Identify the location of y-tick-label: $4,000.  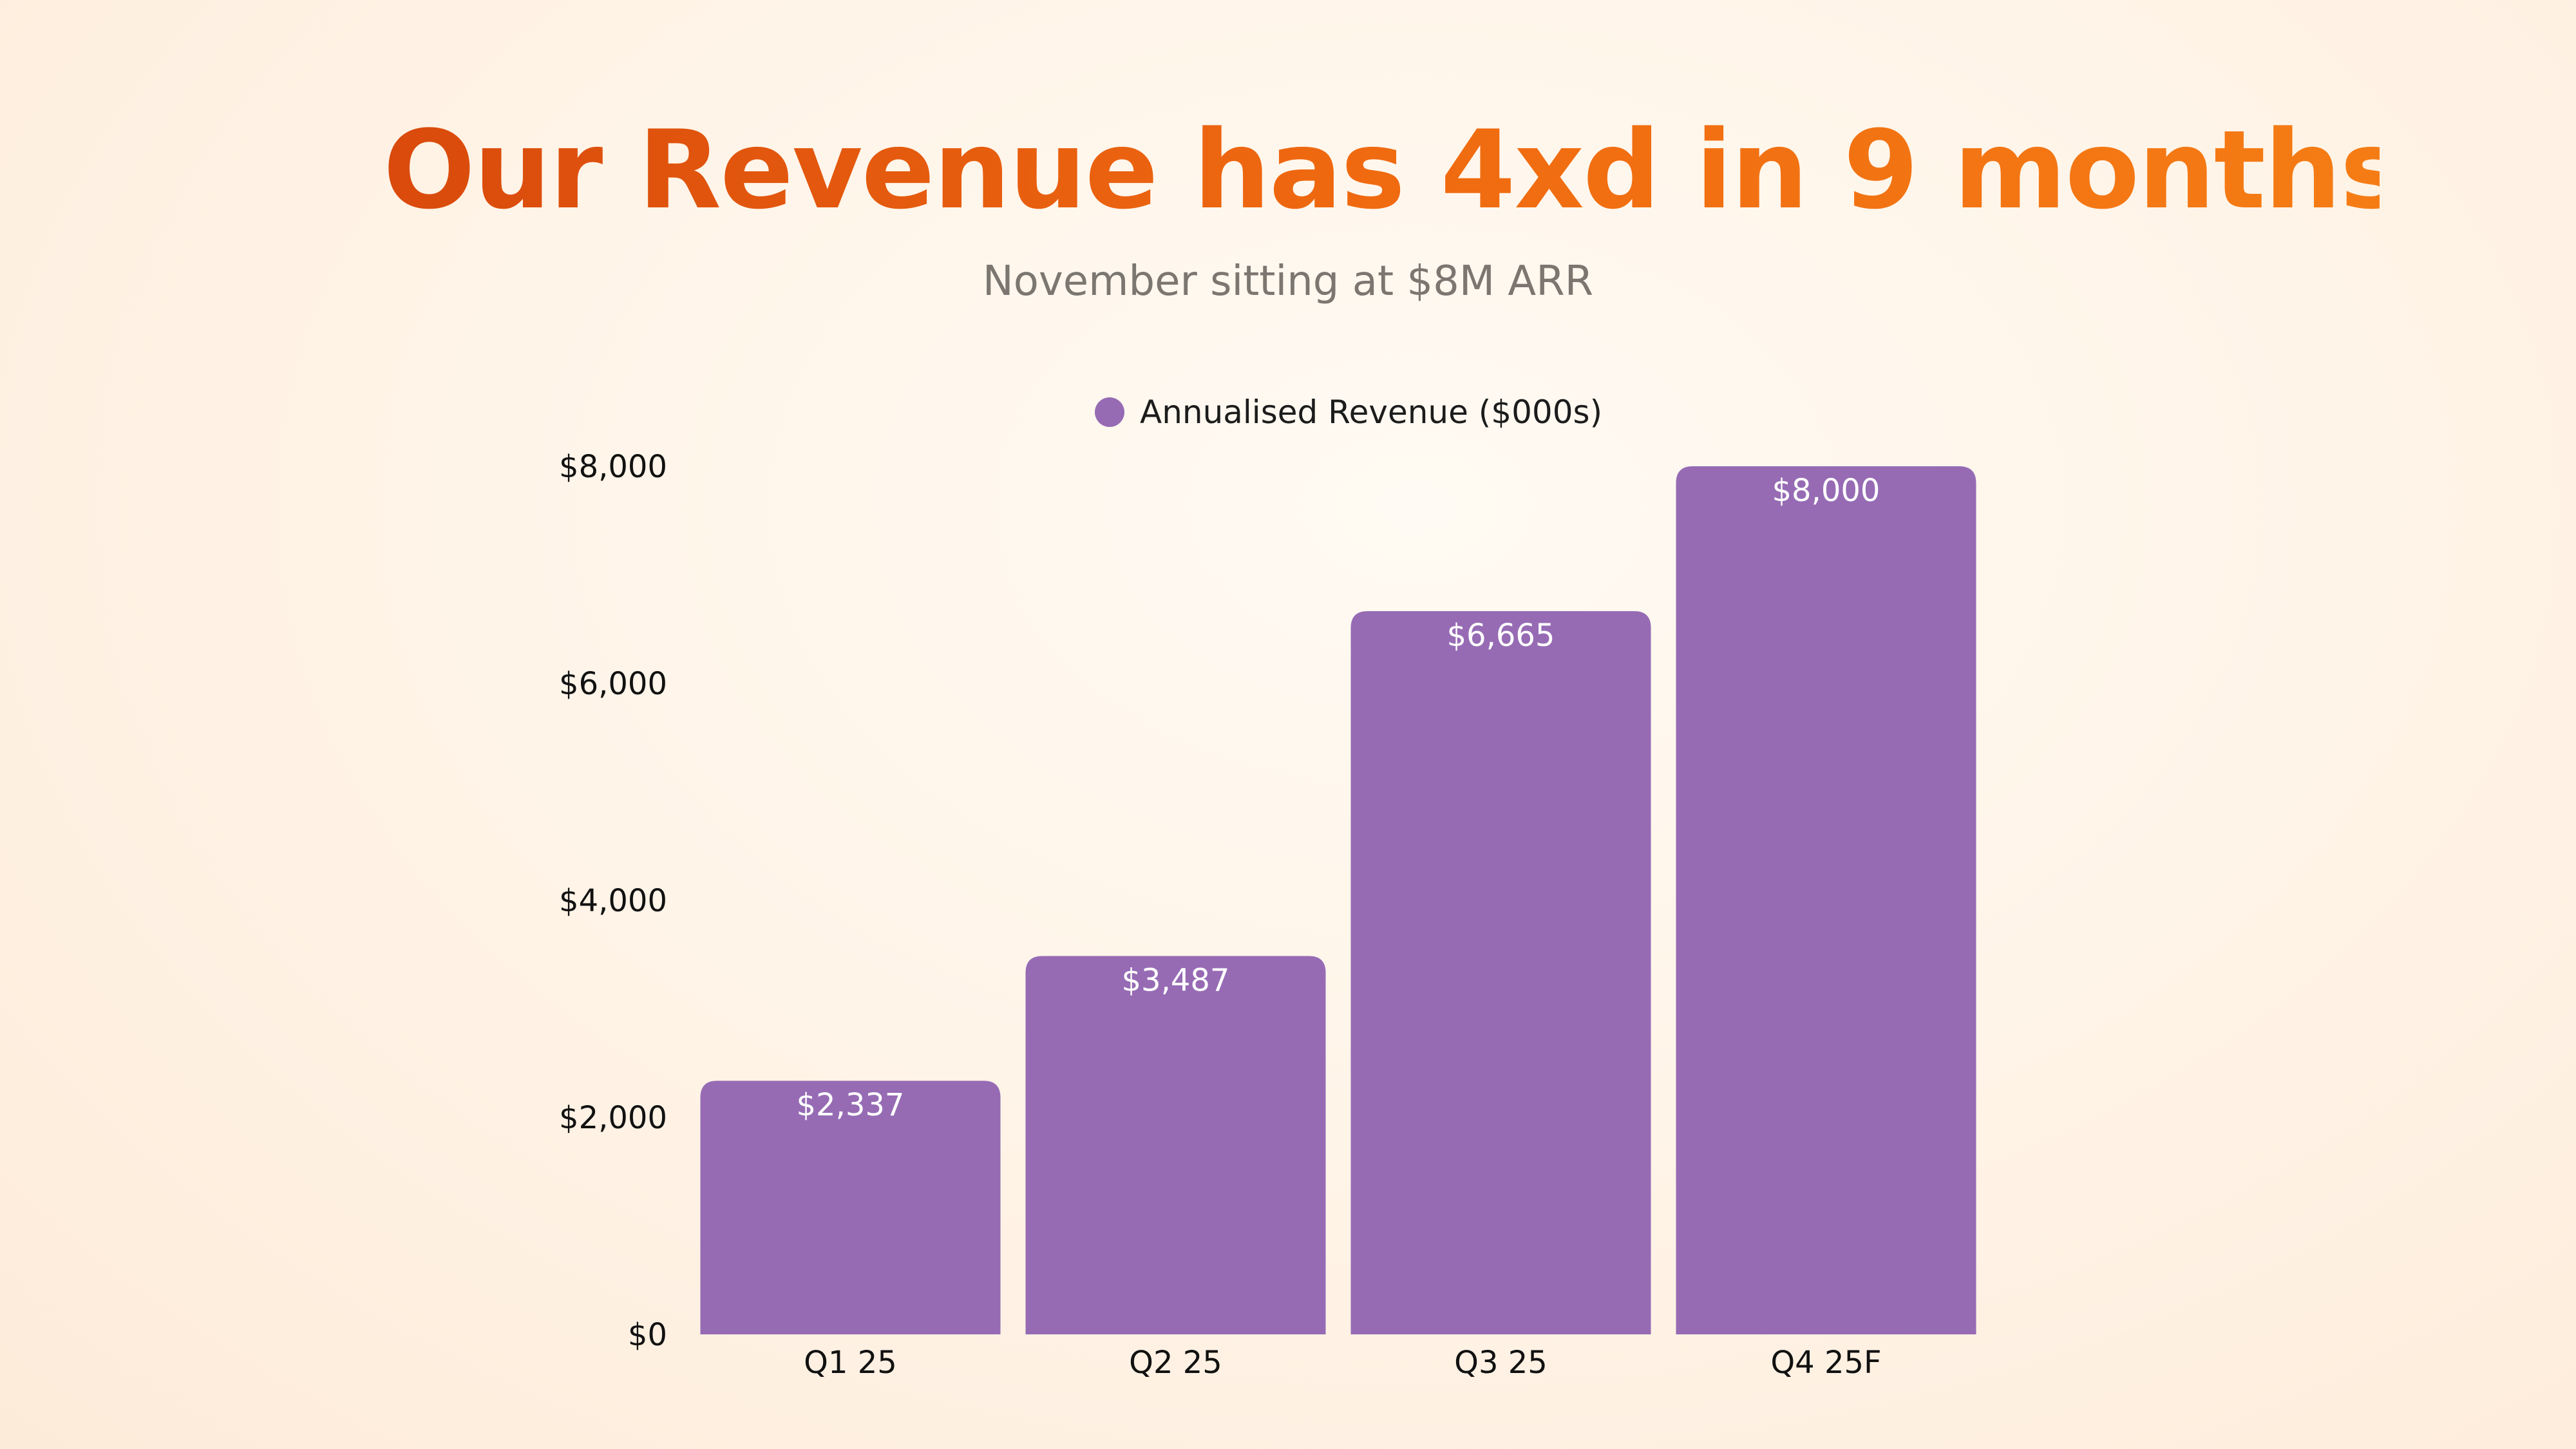
(613, 901).